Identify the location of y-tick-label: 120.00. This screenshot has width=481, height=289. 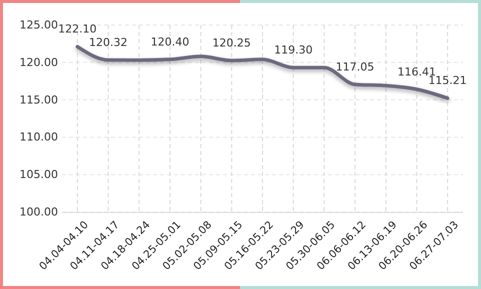
(39, 62).